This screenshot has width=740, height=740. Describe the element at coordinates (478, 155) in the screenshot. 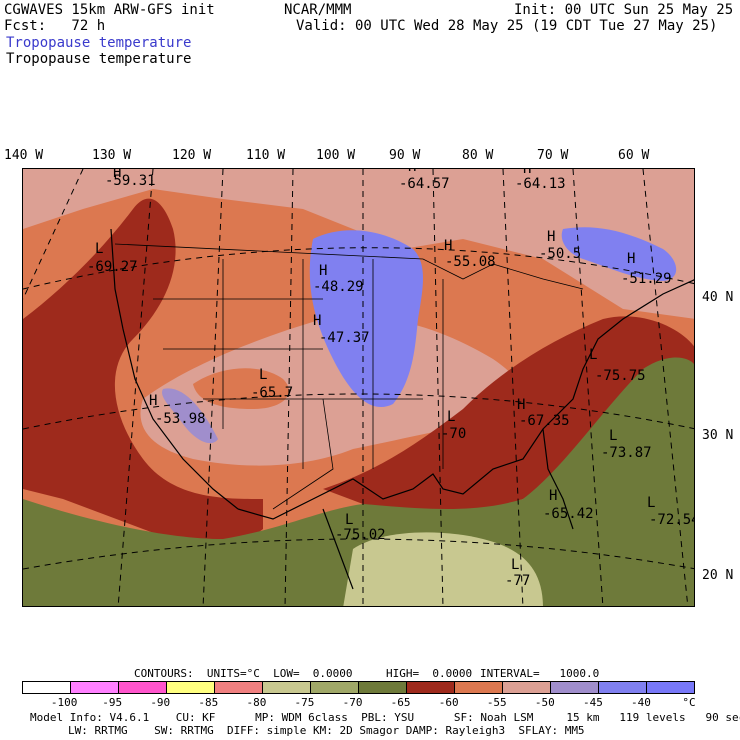

I see `lon-label: 80 W` at that location.